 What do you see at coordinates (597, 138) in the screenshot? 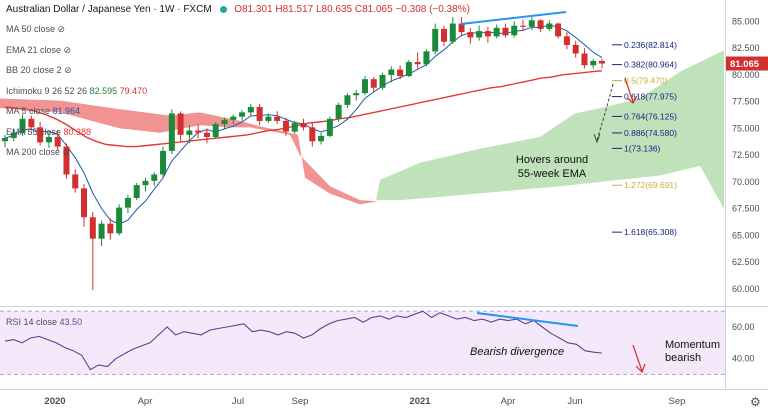
I see `projection-arrowhead` at bounding box center [597, 138].